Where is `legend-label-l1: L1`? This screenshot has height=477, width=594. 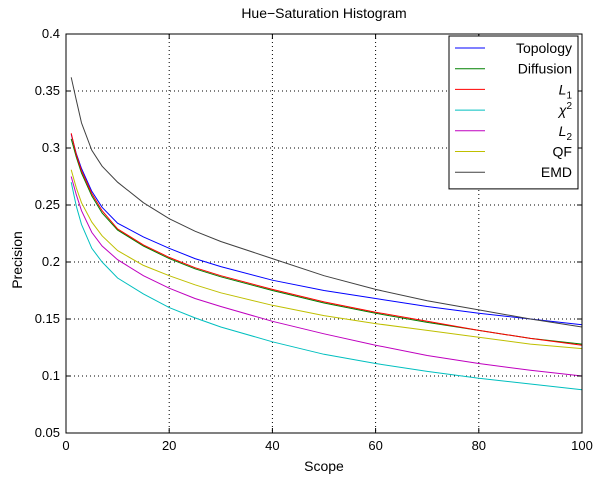
legend-label-l1: L1 is located at coordinates (566, 91).